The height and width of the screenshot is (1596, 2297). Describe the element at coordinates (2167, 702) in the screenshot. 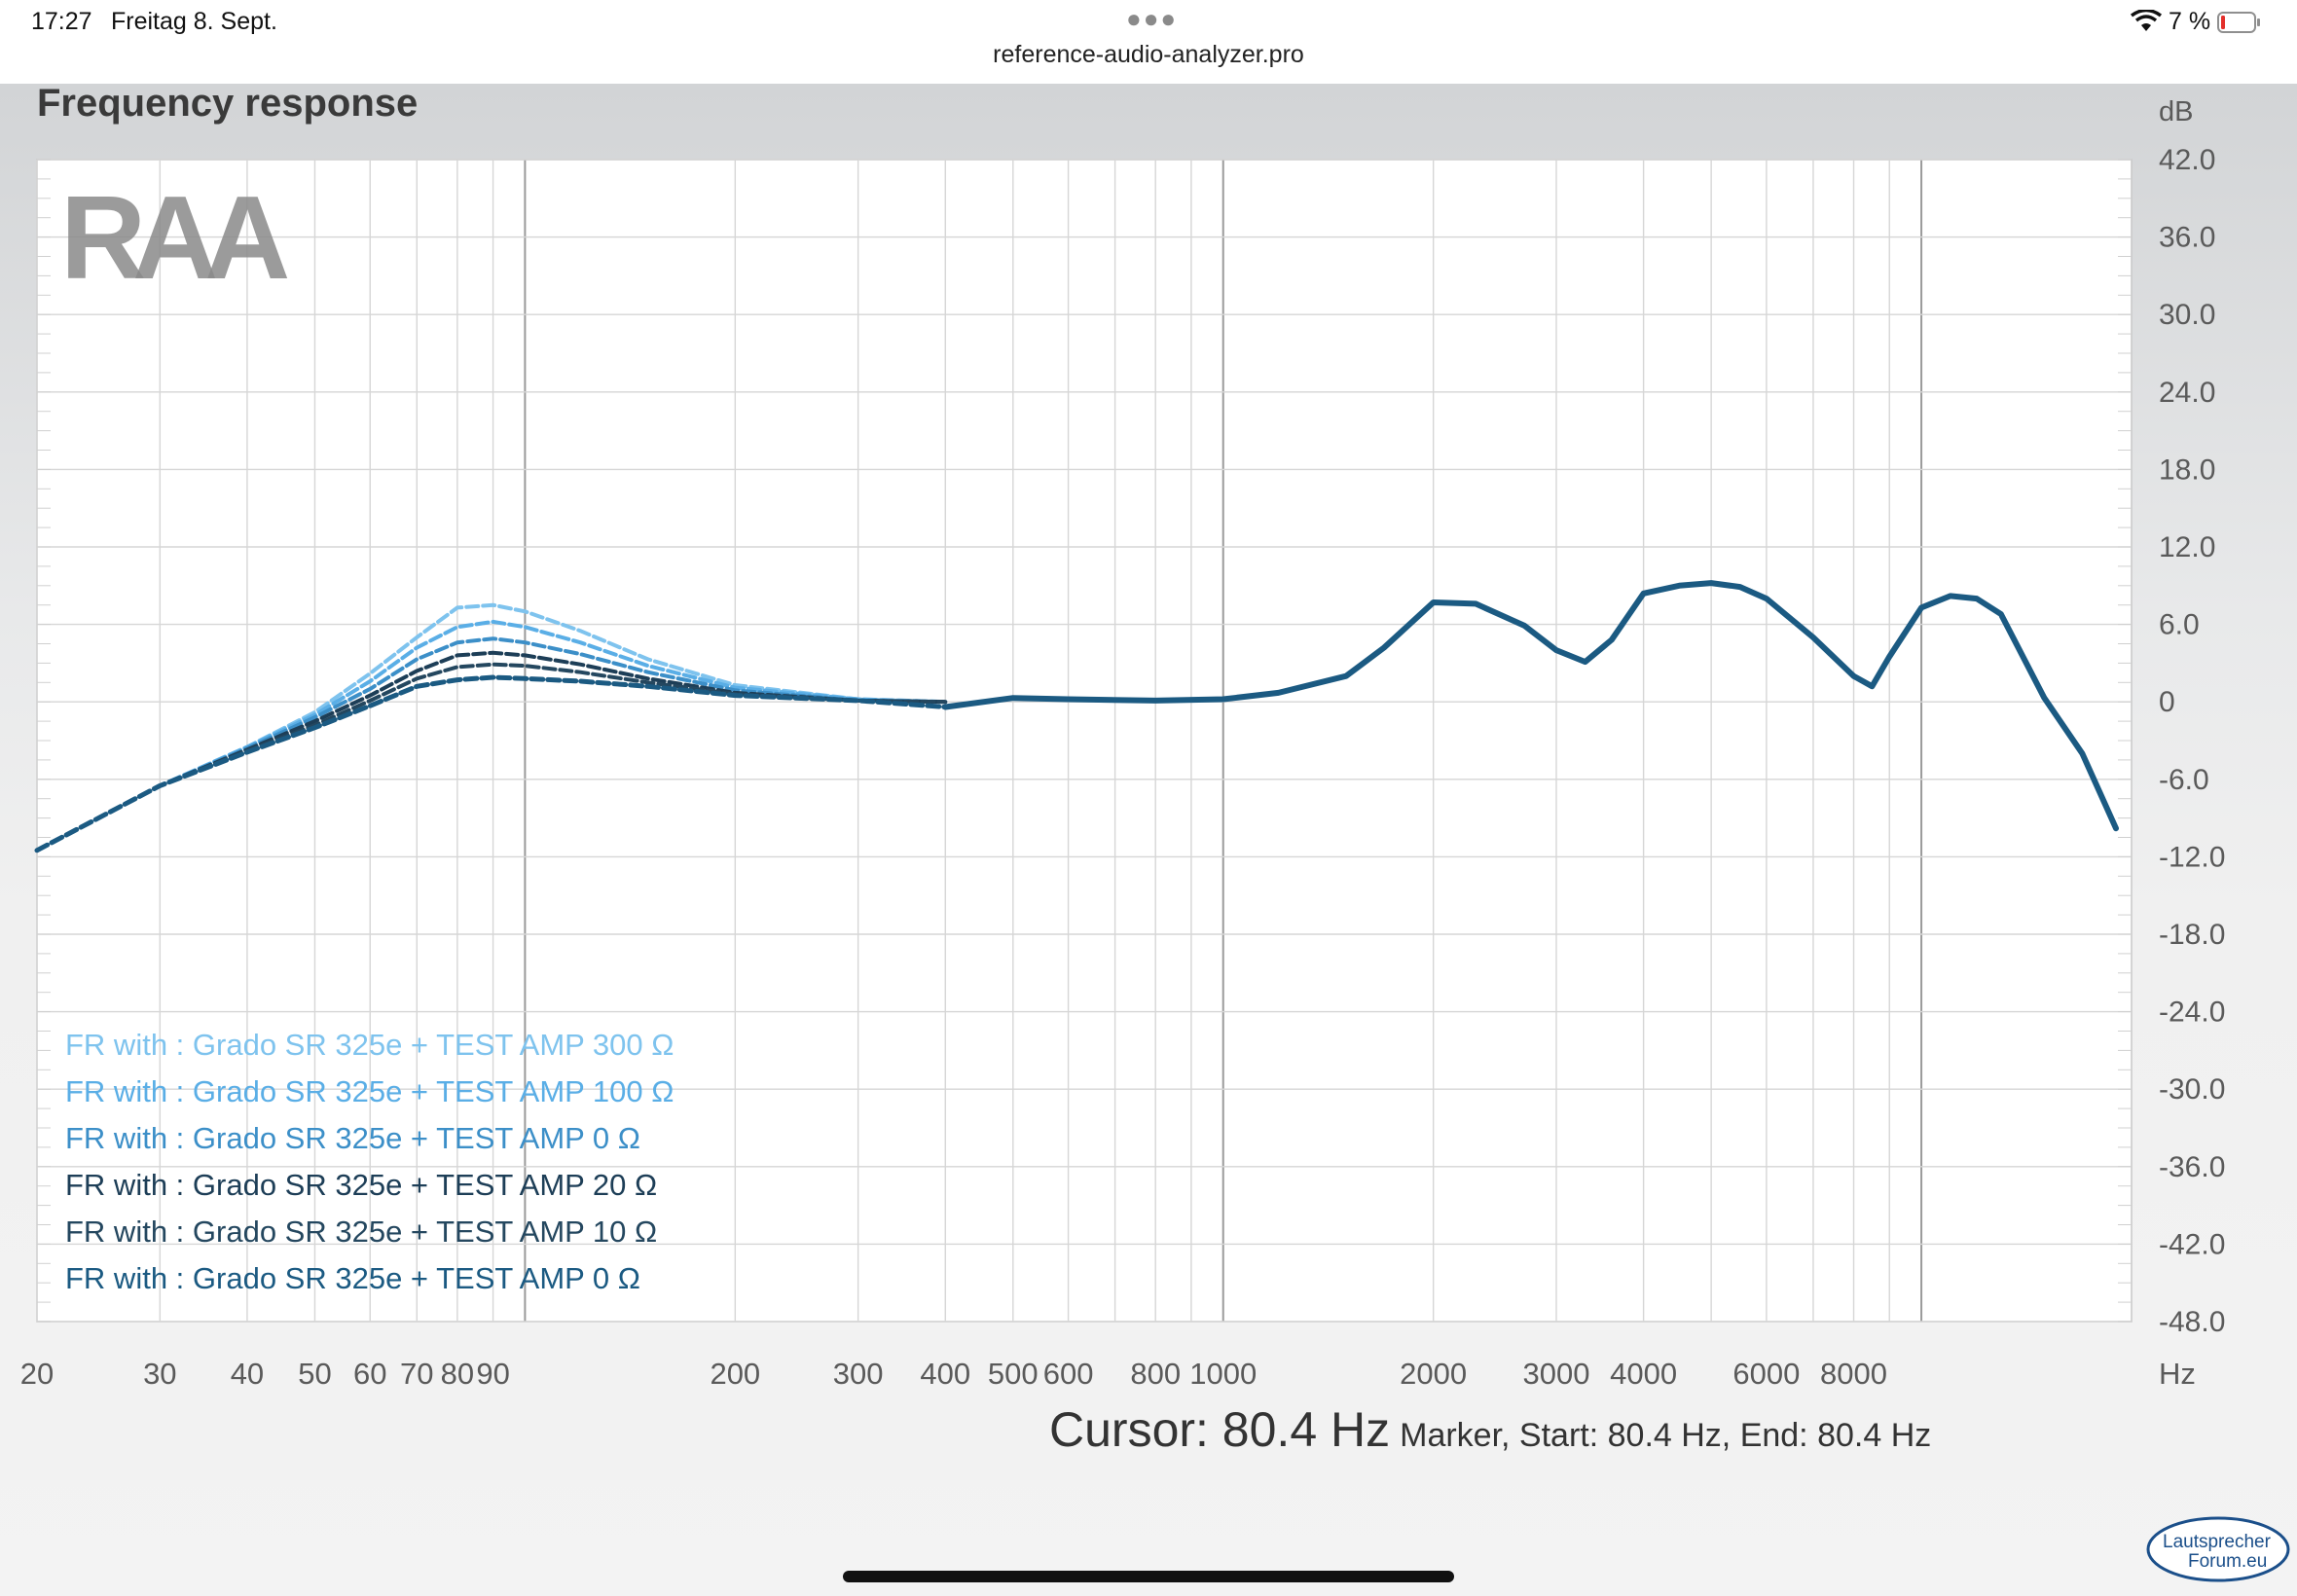

I see `y-tick-label: 0` at that location.